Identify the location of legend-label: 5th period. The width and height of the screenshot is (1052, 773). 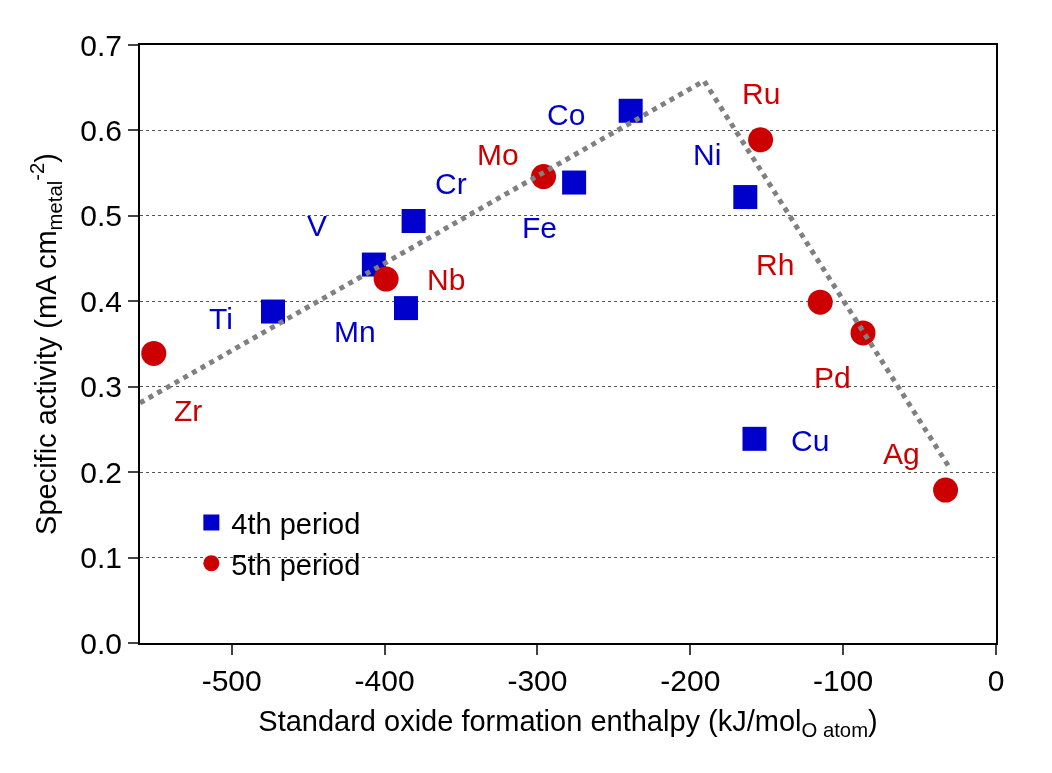
(296, 564).